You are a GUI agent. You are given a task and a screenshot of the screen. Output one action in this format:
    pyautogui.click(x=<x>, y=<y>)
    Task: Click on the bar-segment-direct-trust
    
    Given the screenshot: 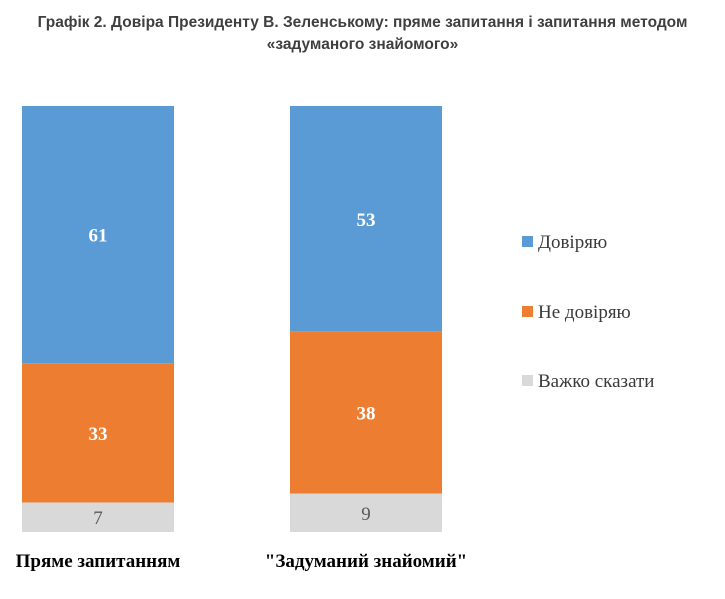 What is the action you would take?
    pyautogui.click(x=98, y=235)
    